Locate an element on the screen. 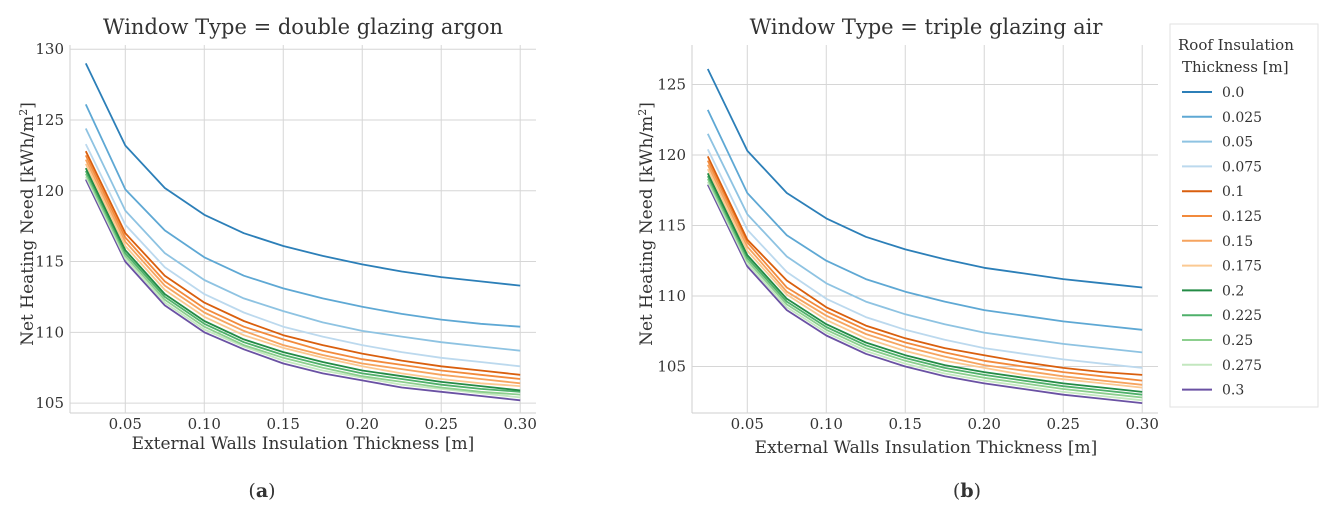 The image size is (1320, 505). legend-label-0.075: 0.075 is located at coordinates (1242, 167).